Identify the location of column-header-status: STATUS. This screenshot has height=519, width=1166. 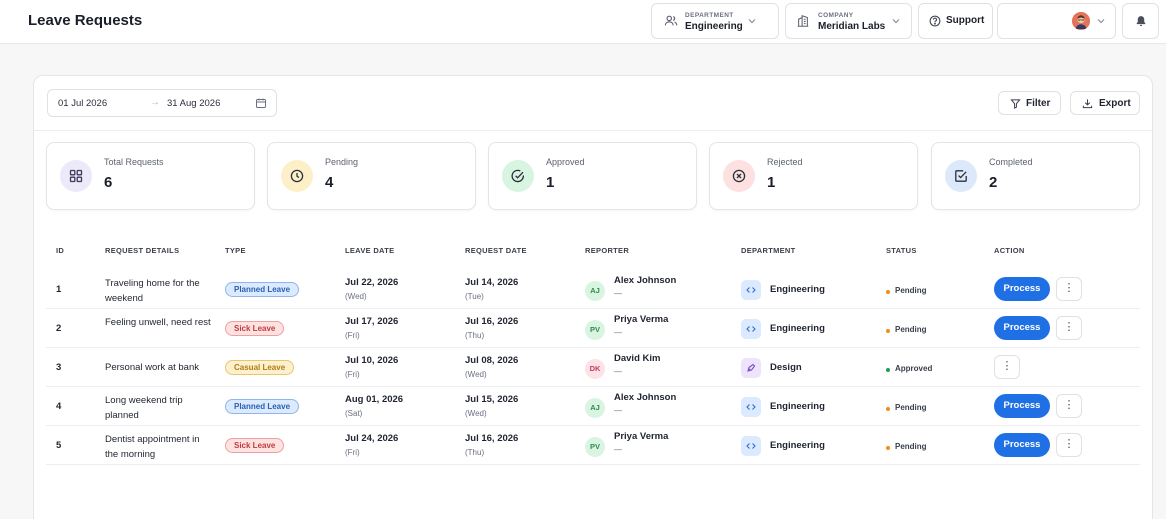
(901, 250).